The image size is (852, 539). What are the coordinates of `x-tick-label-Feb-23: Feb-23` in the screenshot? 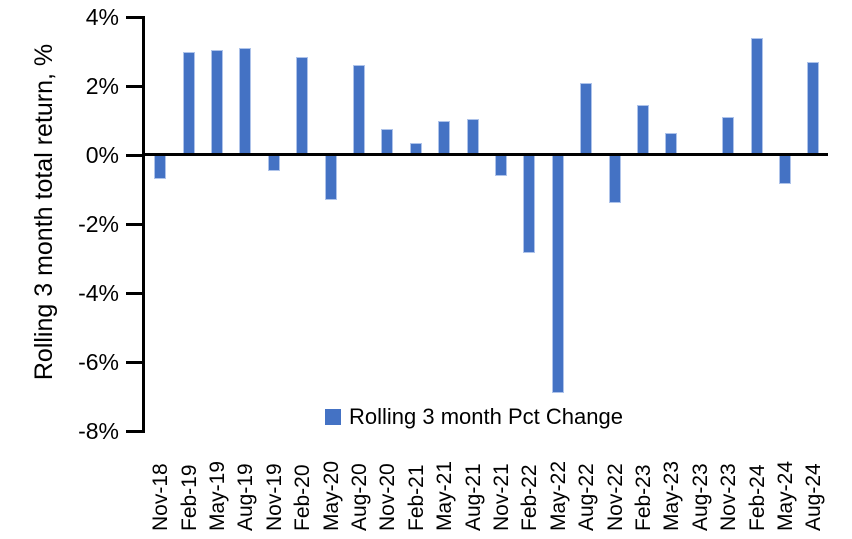 It's located at (643, 497).